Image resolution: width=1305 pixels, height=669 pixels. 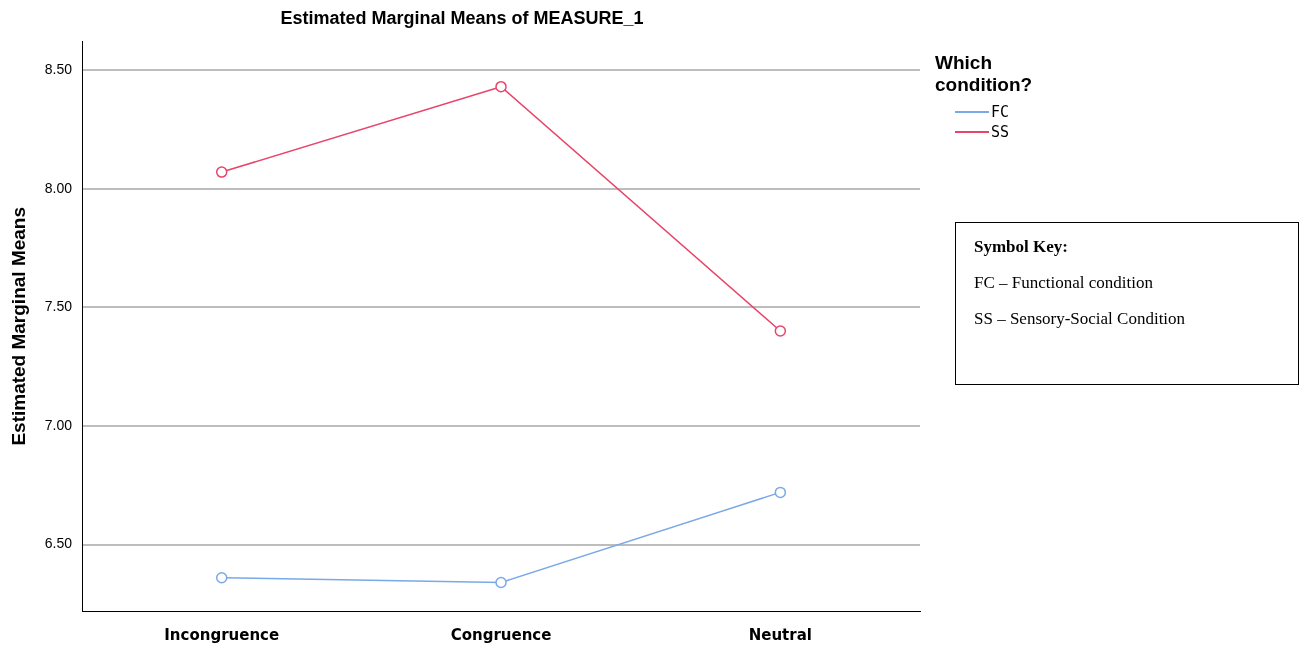 What do you see at coordinates (780, 634) in the screenshot?
I see `x-tick-label: Neutral` at bounding box center [780, 634].